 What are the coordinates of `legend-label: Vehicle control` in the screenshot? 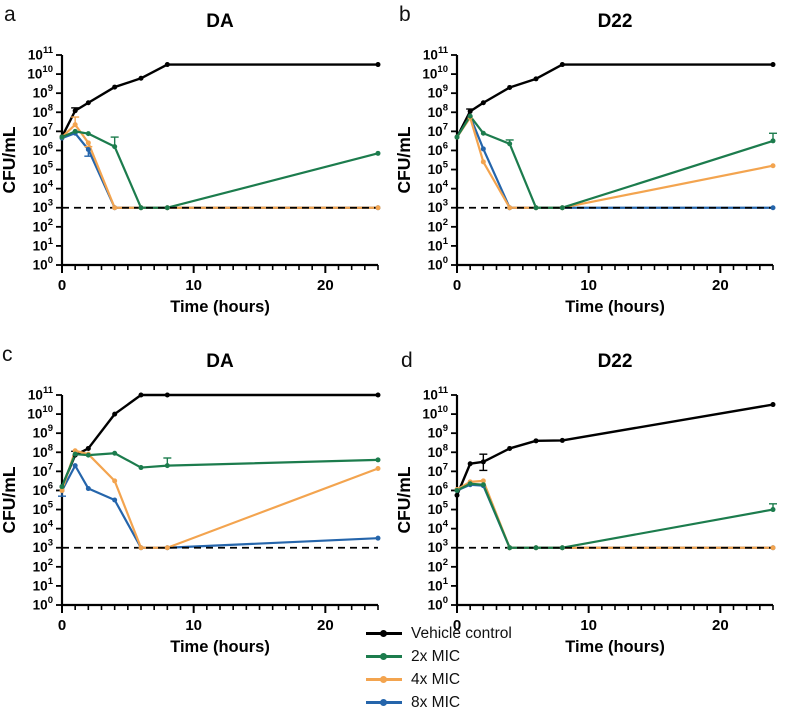 It's located at (461, 633).